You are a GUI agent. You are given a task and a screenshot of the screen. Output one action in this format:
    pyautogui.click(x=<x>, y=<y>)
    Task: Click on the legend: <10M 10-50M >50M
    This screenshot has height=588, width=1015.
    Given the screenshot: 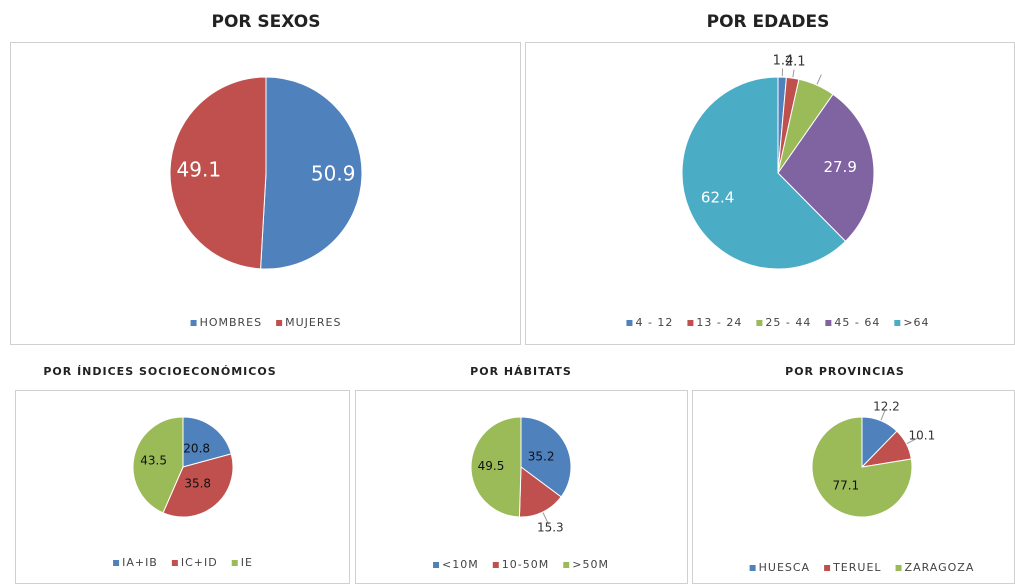 What is the action you would take?
    pyautogui.click(x=521, y=564)
    